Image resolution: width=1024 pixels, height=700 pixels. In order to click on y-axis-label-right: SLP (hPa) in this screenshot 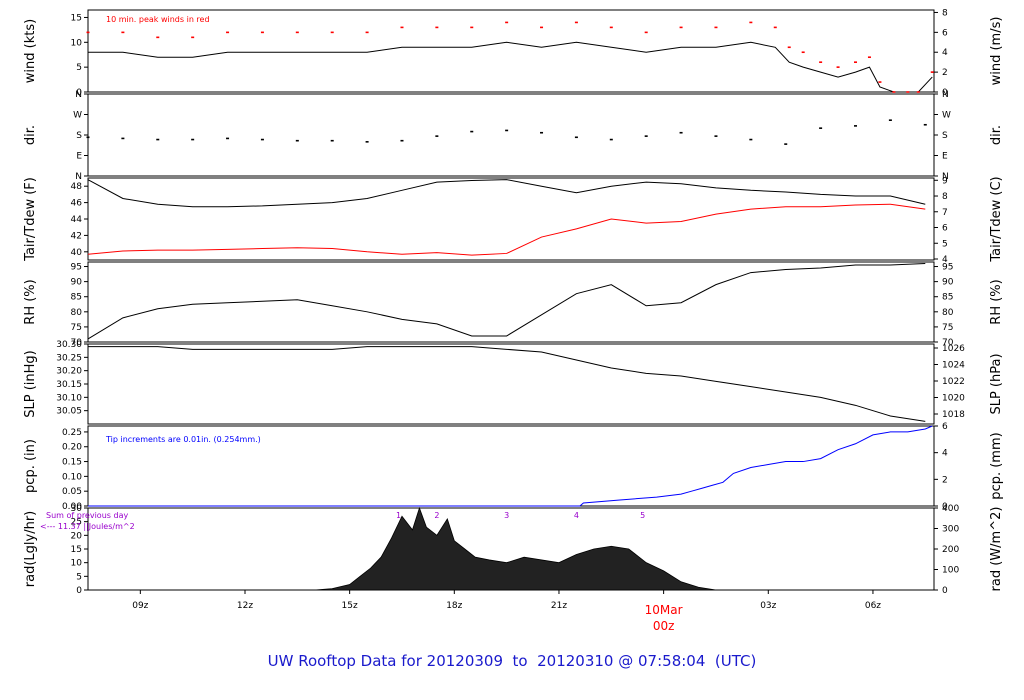, I will do `click(996, 383)`.